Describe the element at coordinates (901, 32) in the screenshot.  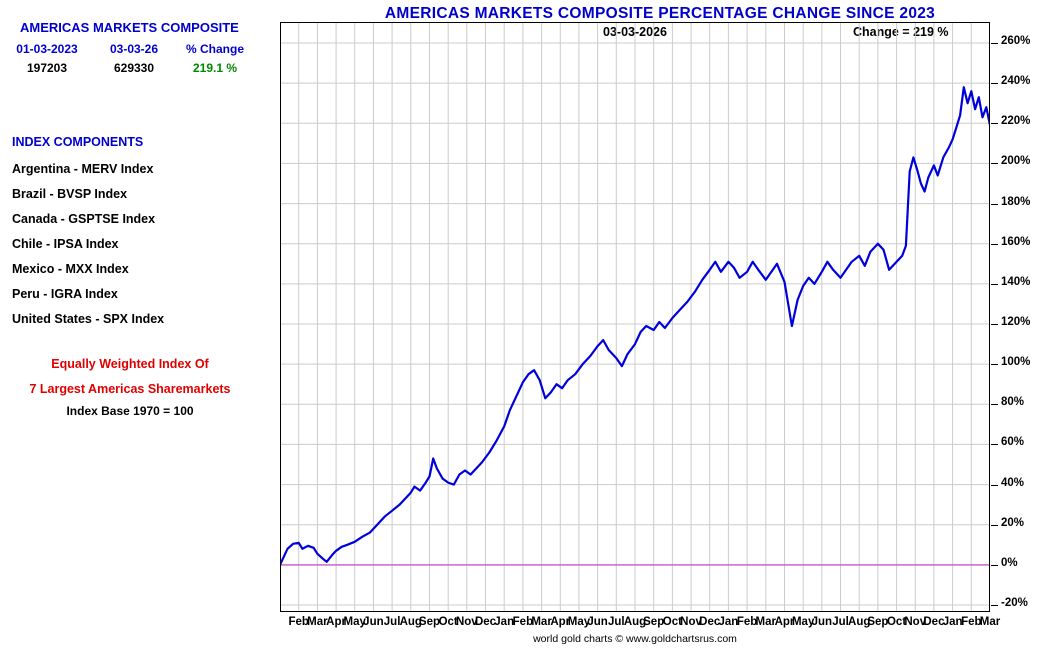
I see `plot-header-change: Change = 219 %` at that location.